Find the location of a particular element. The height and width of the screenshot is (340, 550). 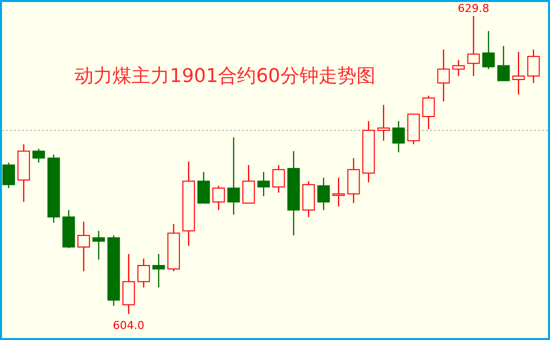

text: 动力煤主力1901合约60分钟走势图 is located at coordinates (225, 76).